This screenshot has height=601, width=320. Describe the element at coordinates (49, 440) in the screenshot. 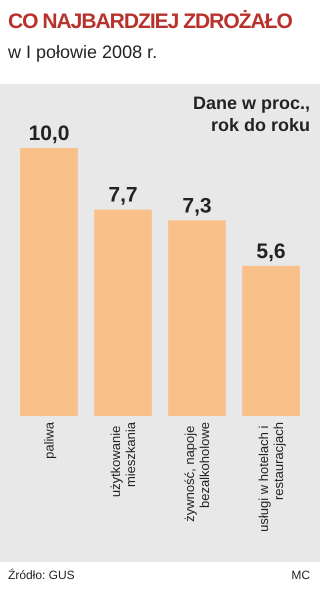

I see `x-tick-label: paliwa` at that location.